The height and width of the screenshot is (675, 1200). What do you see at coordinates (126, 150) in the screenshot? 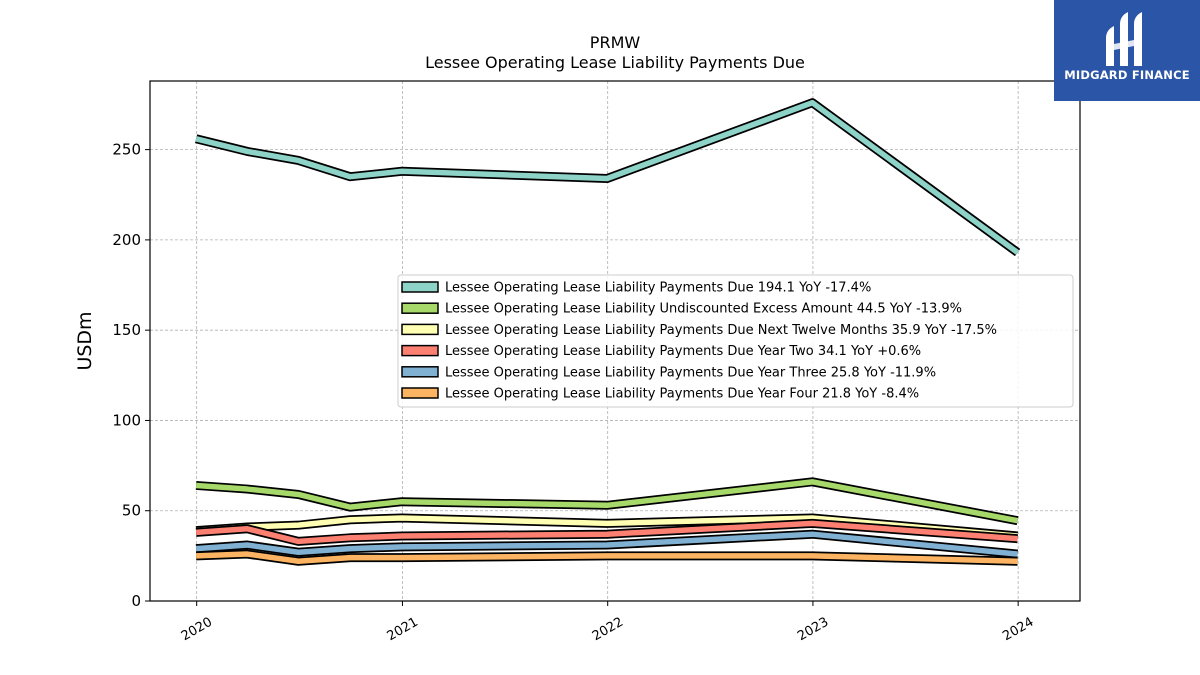
I see `y-tick-label: 250` at bounding box center [126, 150].